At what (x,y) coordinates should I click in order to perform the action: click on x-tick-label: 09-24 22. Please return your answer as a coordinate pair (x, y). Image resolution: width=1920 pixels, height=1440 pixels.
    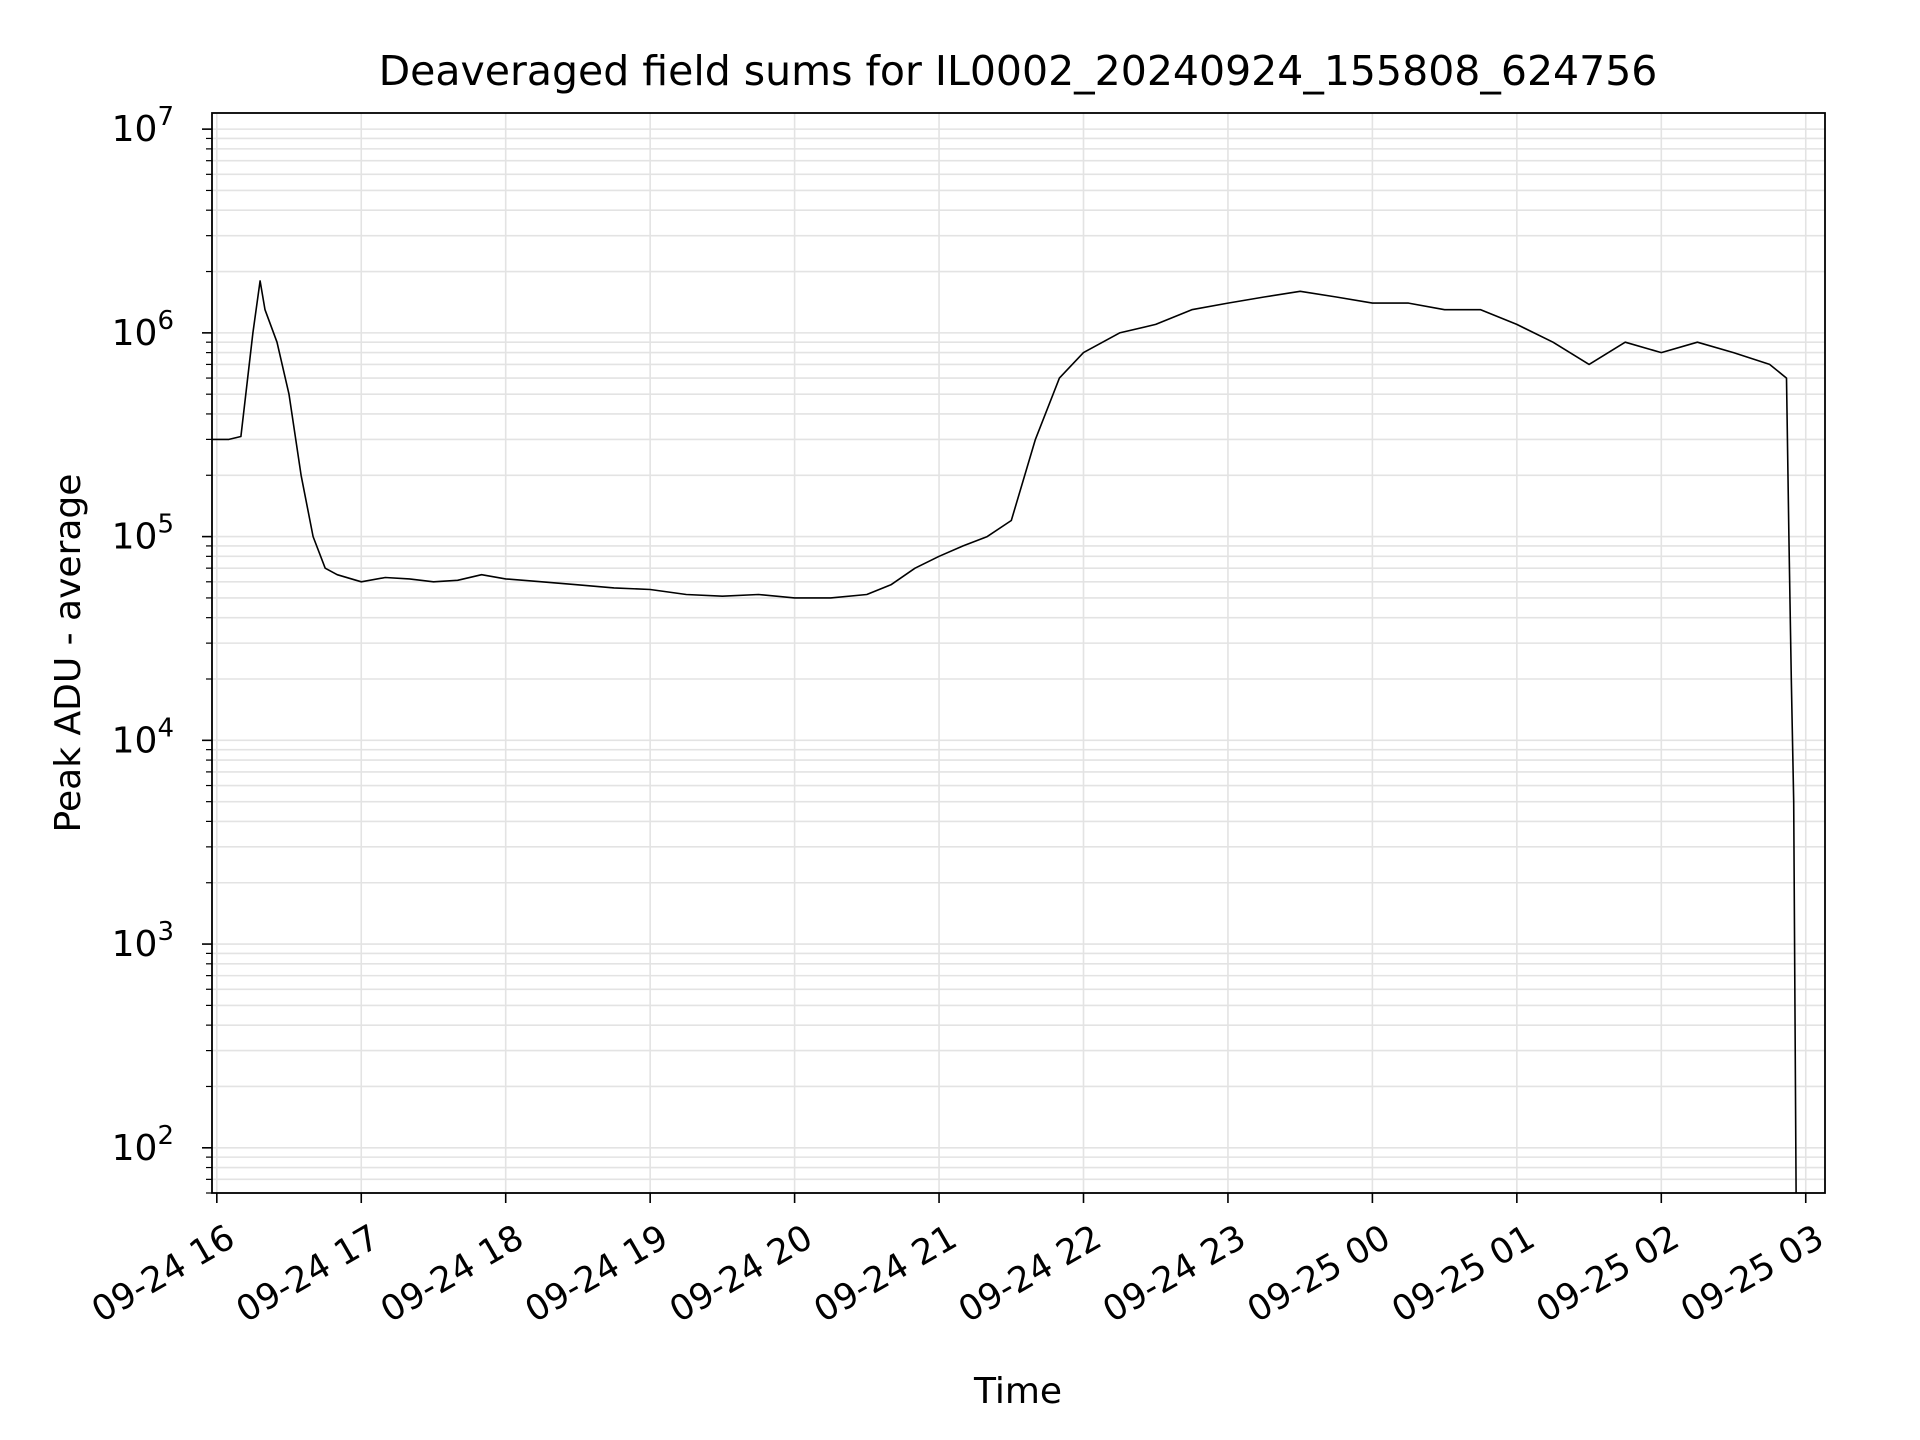
    Looking at the image, I should click on (1030, 1274).